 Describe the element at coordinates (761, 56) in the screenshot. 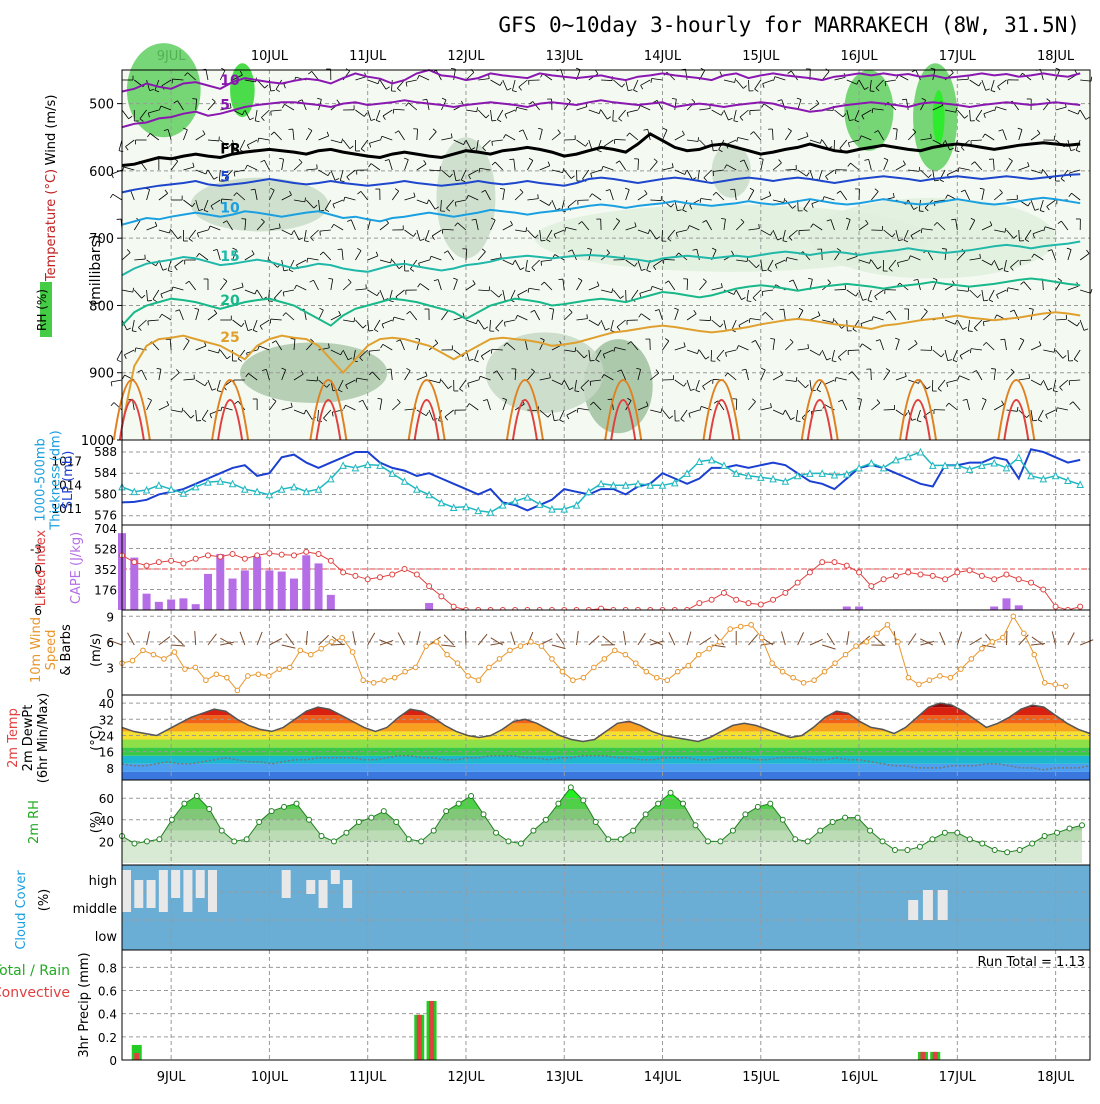

I see `date-label-top: 15JUL` at that location.